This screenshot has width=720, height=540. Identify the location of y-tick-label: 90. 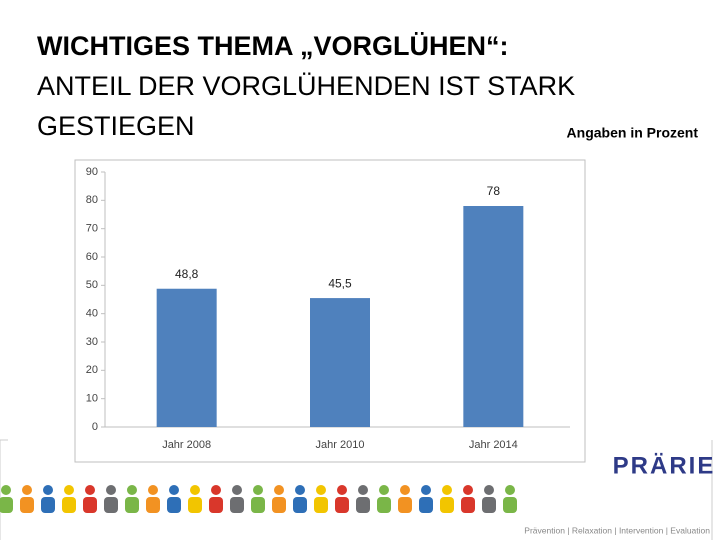
(92, 172).